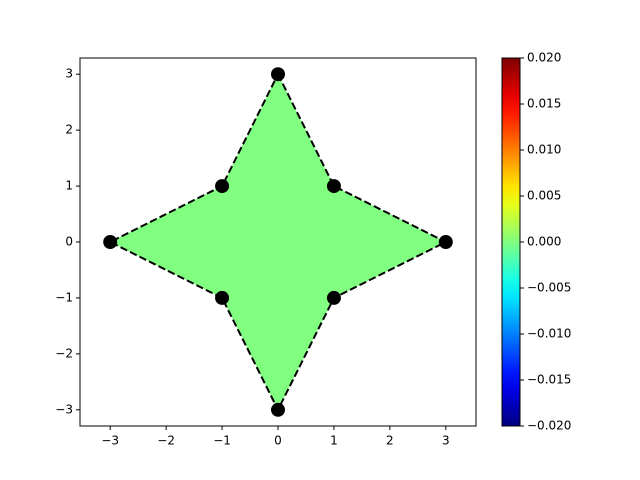 Image resolution: width=640 pixels, height=480 pixels. Describe the element at coordinates (69, 186) in the screenshot. I see `y-tick-label: 1` at that location.